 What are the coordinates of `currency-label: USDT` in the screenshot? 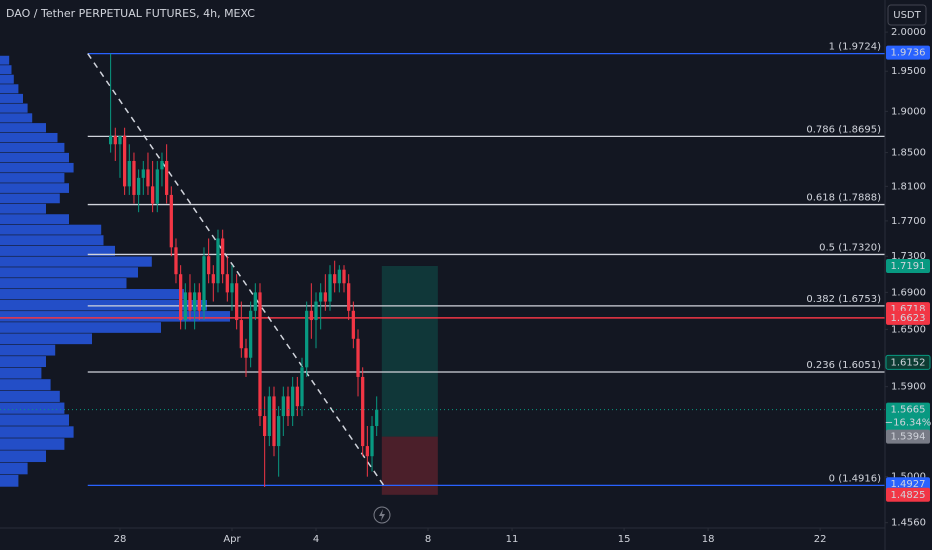 It's located at (907, 15).